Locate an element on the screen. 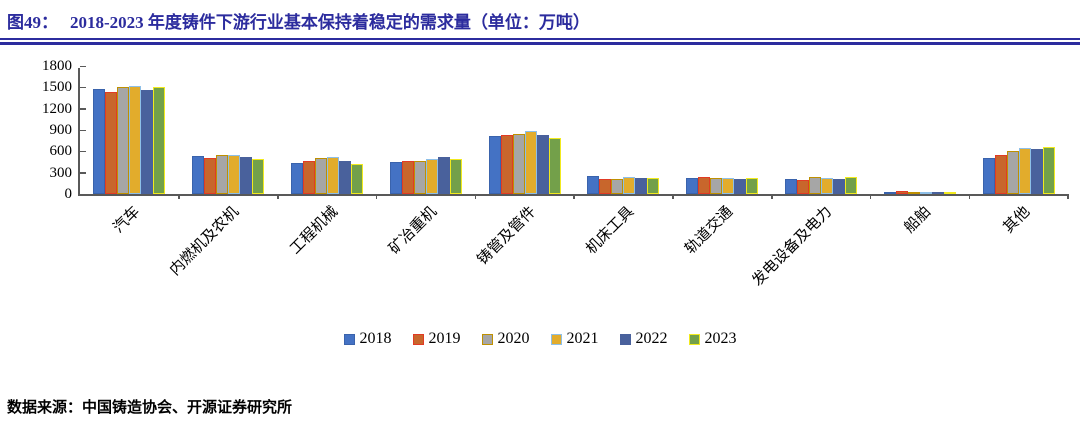 The height and width of the screenshot is (428, 1080). x-axis-category-label: 轨道交通 is located at coordinates (709, 230).